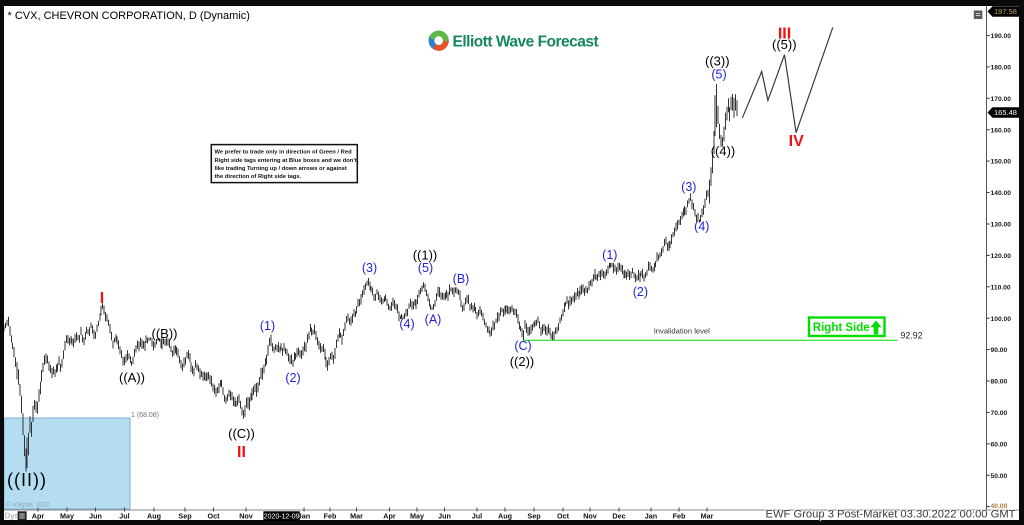  What do you see at coordinates (999, 382) in the screenshot?
I see `svg-text: 80.00` at bounding box center [999, 382].